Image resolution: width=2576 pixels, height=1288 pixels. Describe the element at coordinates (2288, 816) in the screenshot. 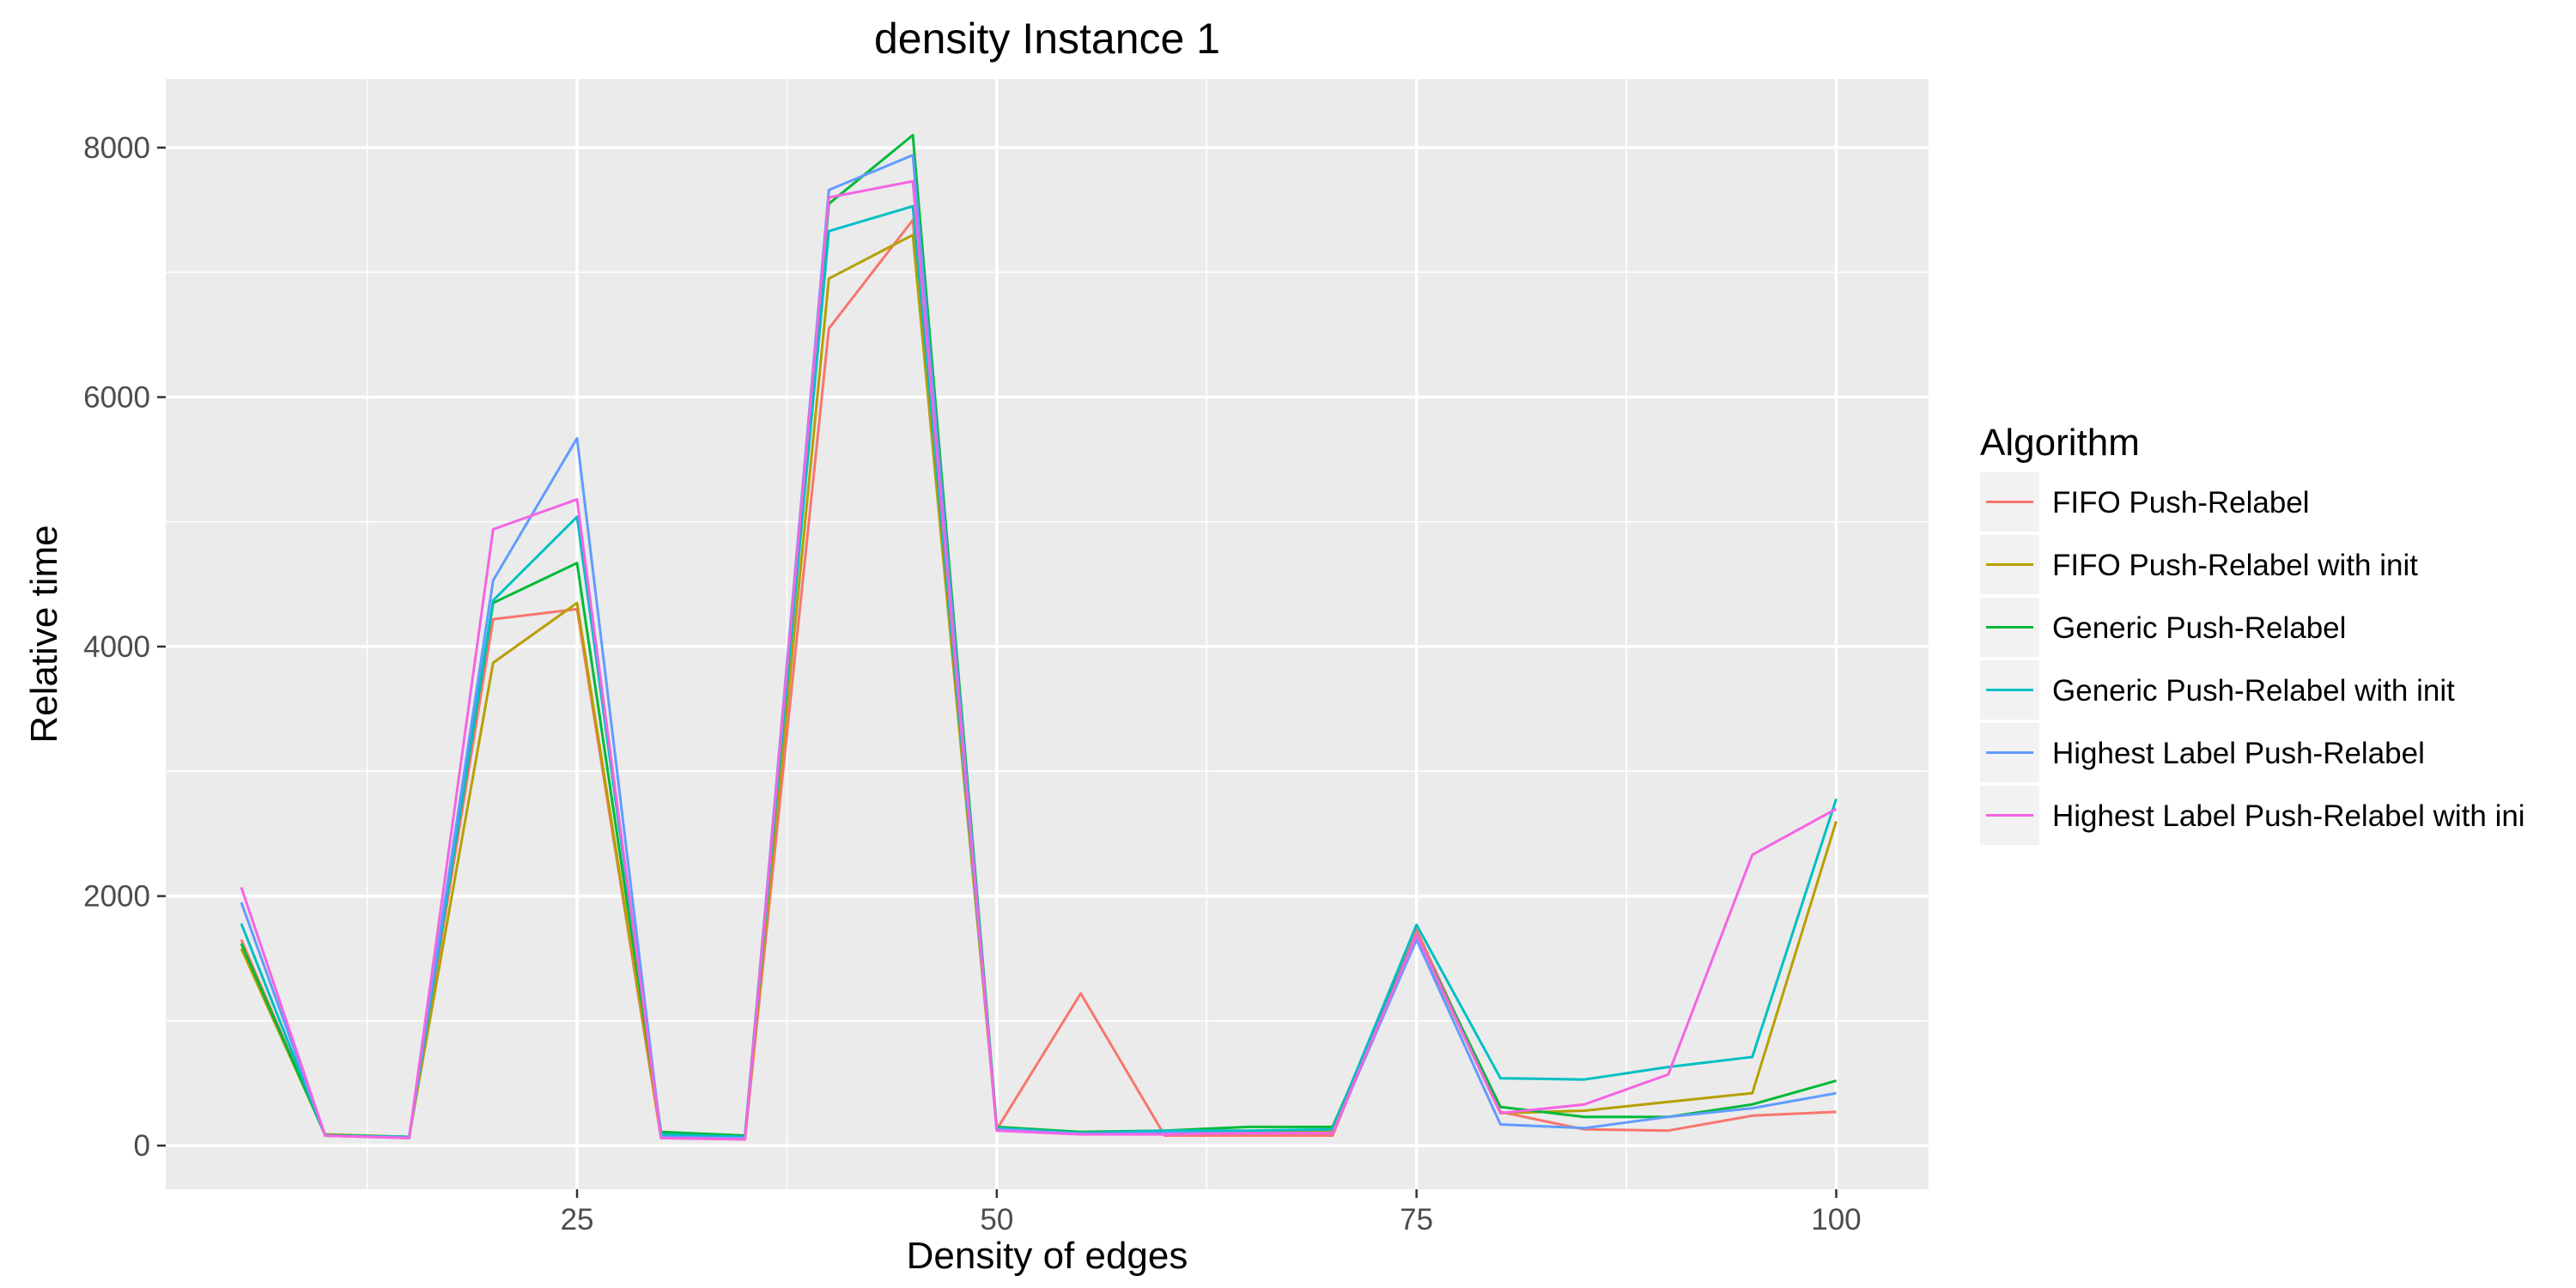

I see `legend-label: Highest Label Push-Relabel with ini` at that location.